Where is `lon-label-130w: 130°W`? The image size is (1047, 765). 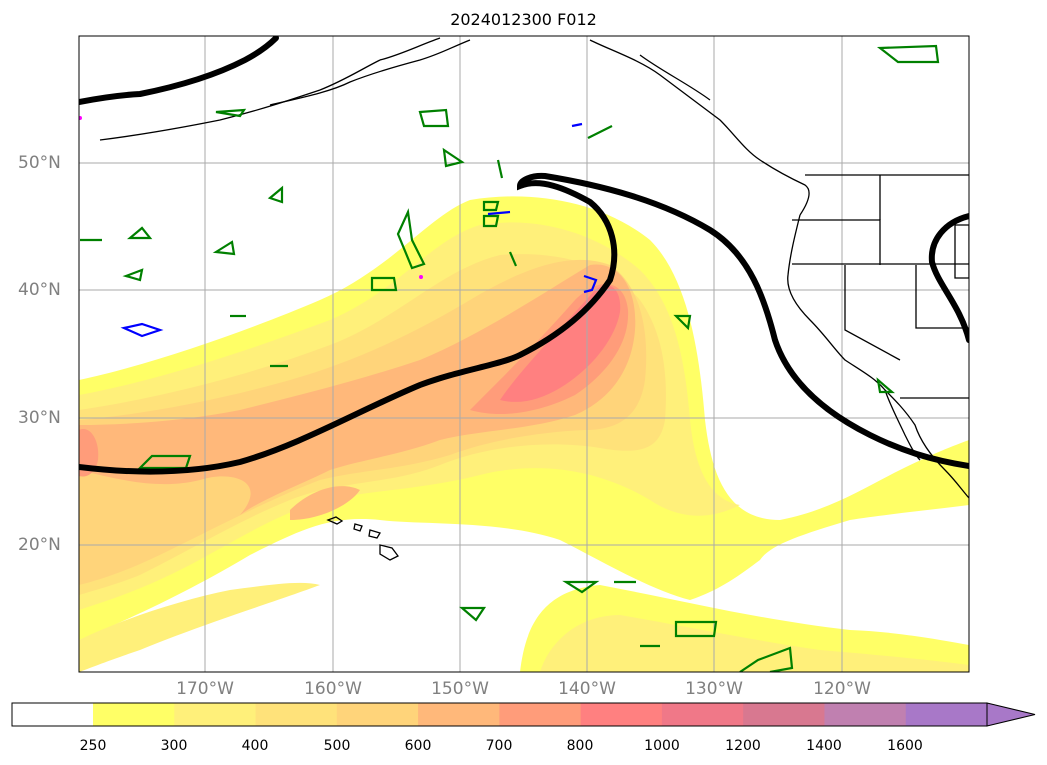 lon-label-130w: 130°W is located at coordinates (714, 689).